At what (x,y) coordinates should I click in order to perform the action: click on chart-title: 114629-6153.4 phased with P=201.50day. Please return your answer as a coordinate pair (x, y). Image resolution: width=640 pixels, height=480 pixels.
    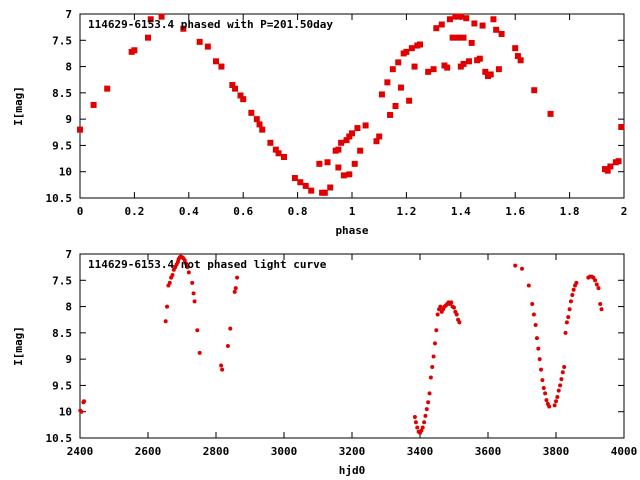
    Looking at the image, I should click on (210, 24).